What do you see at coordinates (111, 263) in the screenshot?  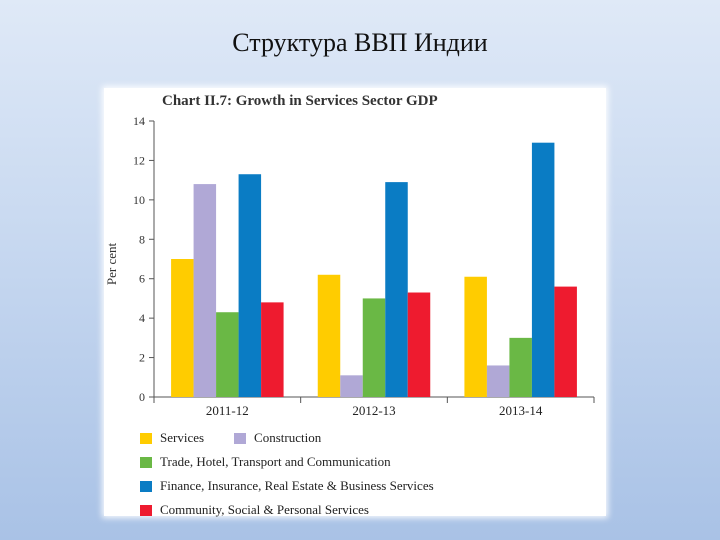 I see `y-axis-label: Per cent` at bounding box center [111, 263].